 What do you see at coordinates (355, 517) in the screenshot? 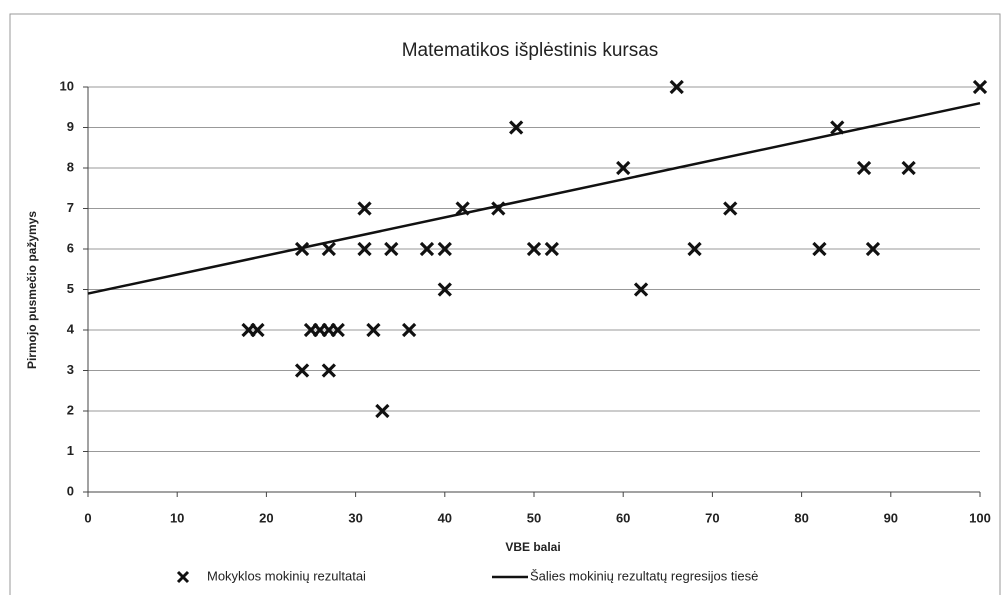
I see `x-tick-label: 30` at bounding box center [355, 517].